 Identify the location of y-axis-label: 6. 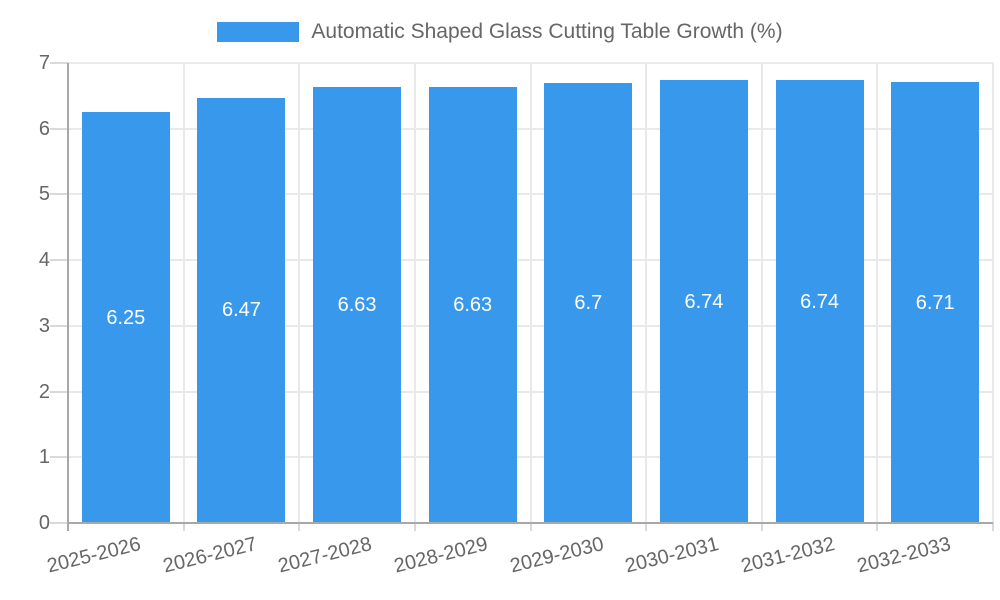
(44, 128).